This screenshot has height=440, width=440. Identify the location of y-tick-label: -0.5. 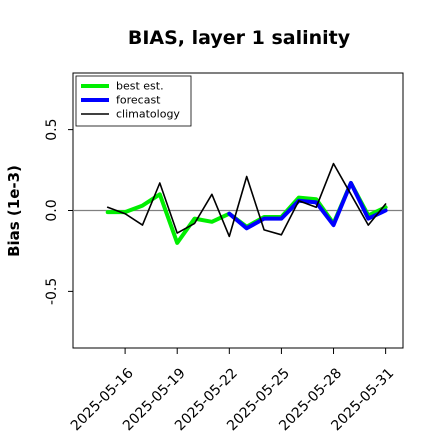
(52, 291).